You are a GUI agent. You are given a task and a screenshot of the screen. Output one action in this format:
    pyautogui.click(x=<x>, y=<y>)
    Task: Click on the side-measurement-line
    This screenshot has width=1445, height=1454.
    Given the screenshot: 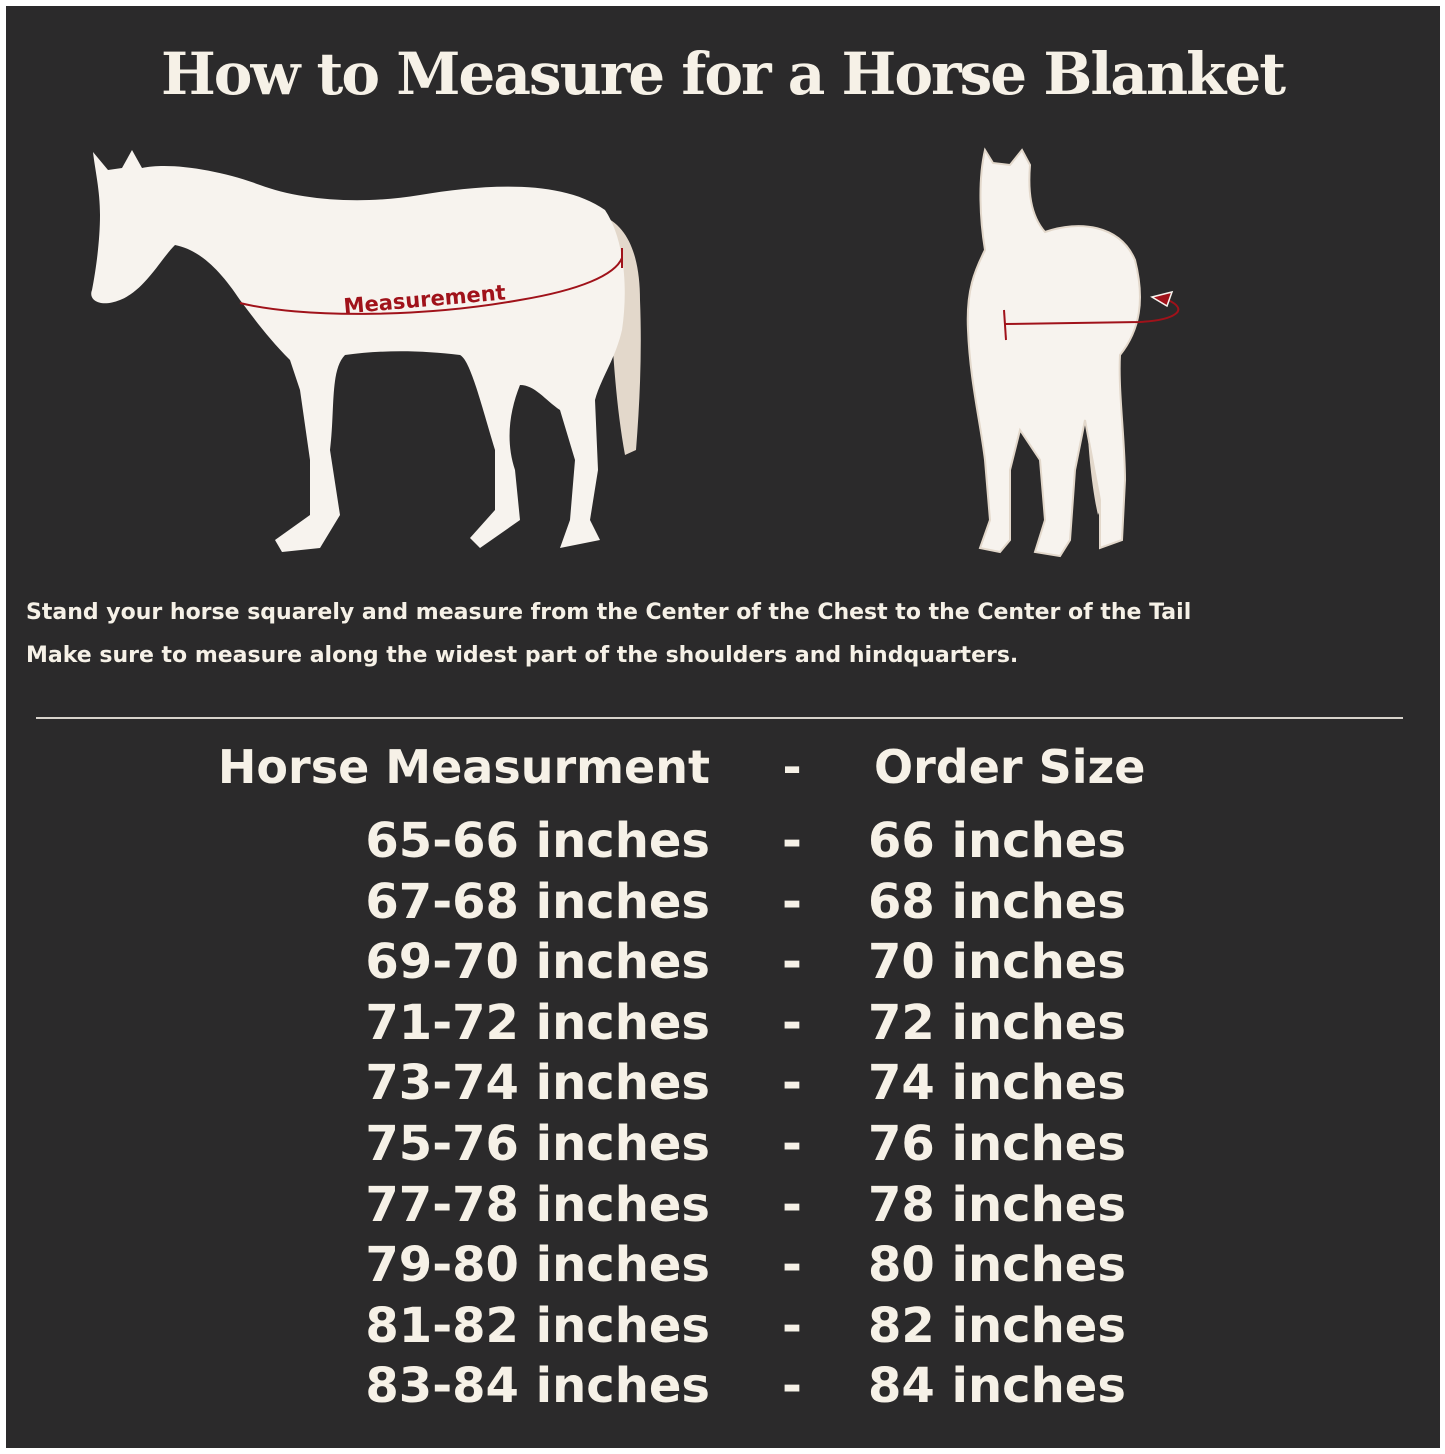 What is the action you would take?
    pyautogui.click(x=431, y=286)
    